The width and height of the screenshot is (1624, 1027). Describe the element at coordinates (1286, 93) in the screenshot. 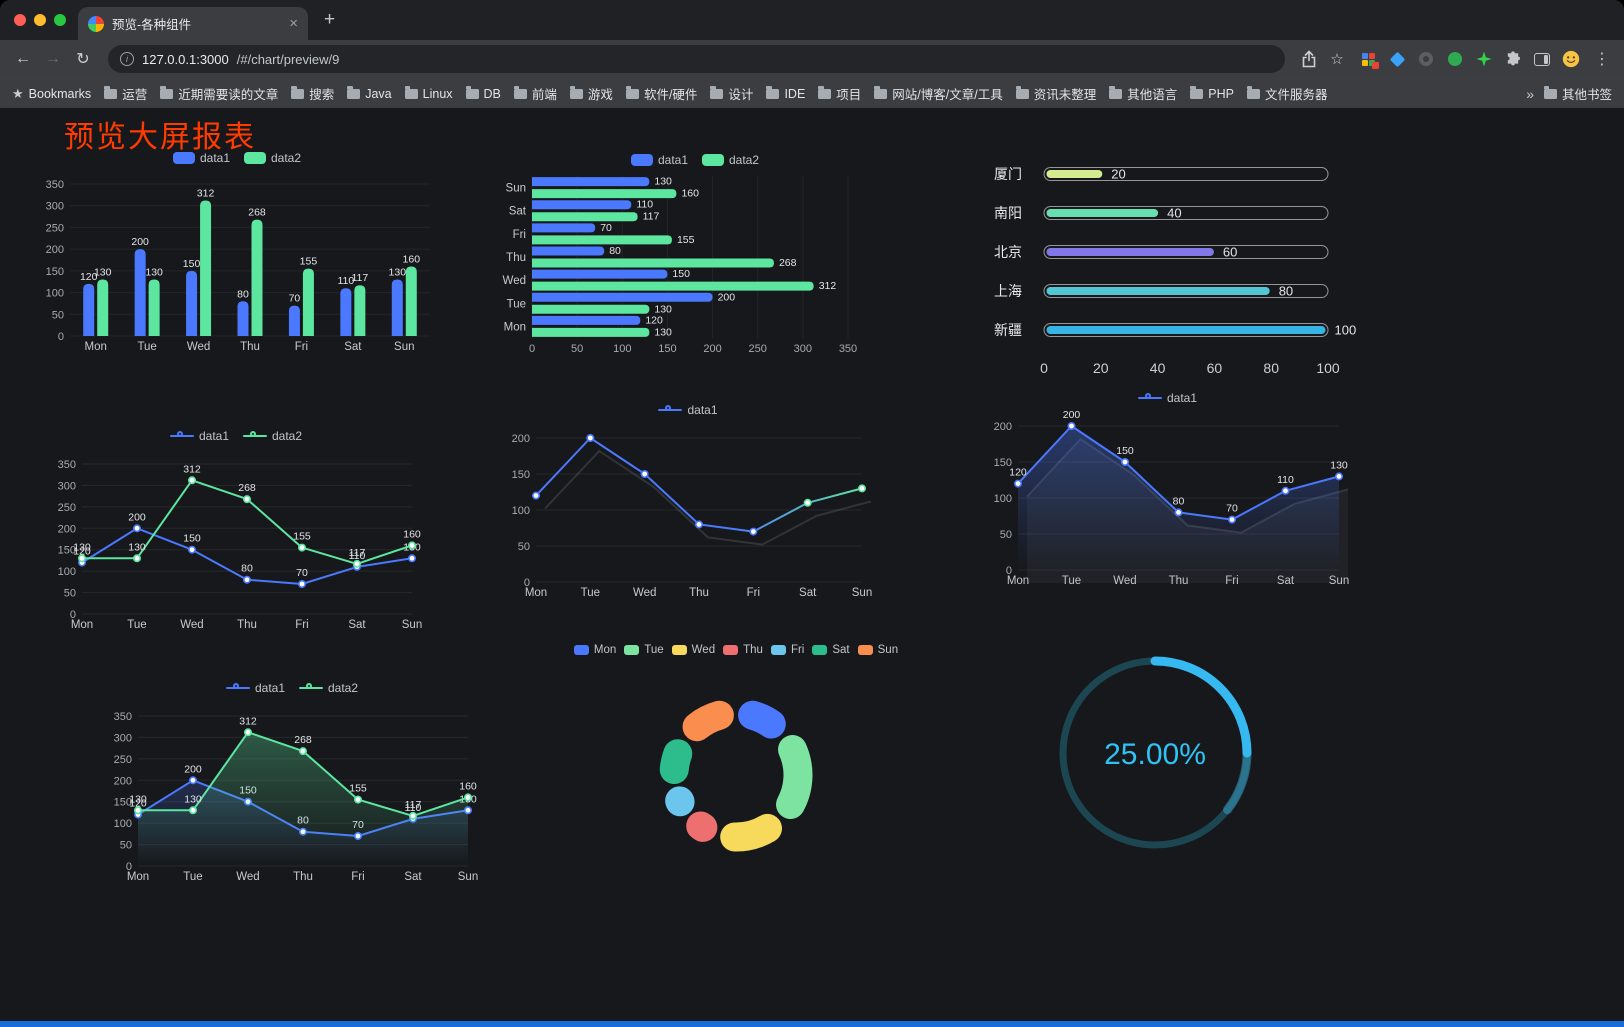

I see `bookmark-folder: 文件服务器` at that location.